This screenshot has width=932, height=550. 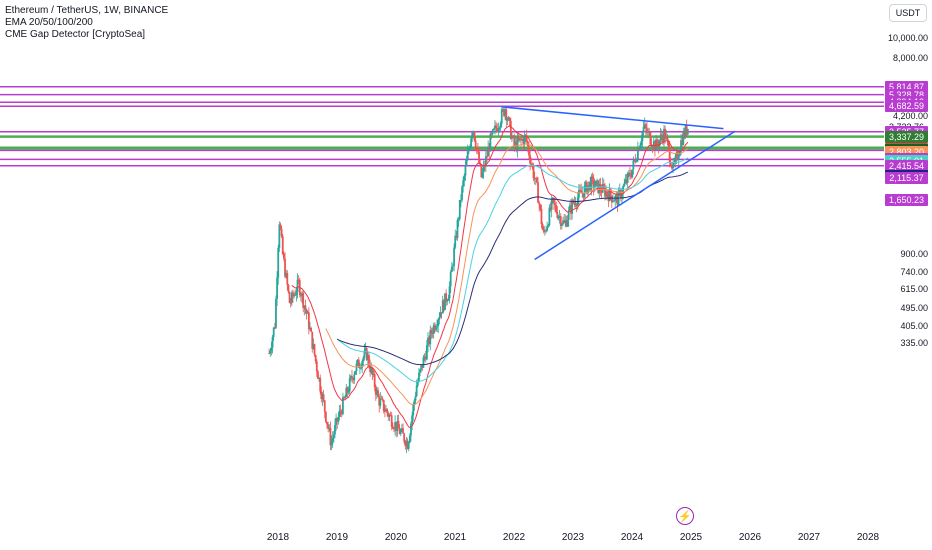 What do you see at coordinates (750, 537) in the screenshot?
I see `time-tick-label: 2026` at bounding box center [750, 537].